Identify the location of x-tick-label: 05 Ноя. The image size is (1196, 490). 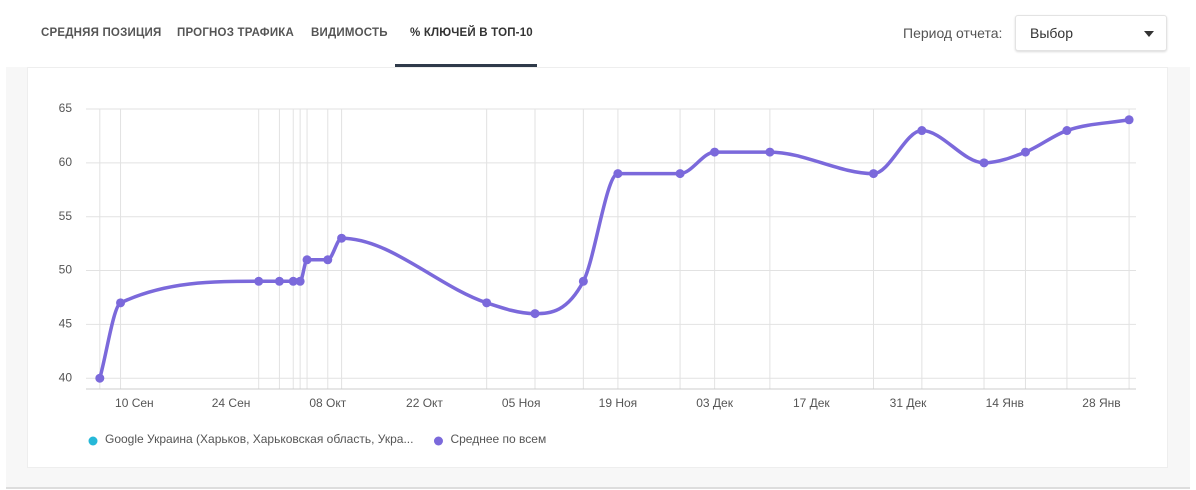
(521, 403).